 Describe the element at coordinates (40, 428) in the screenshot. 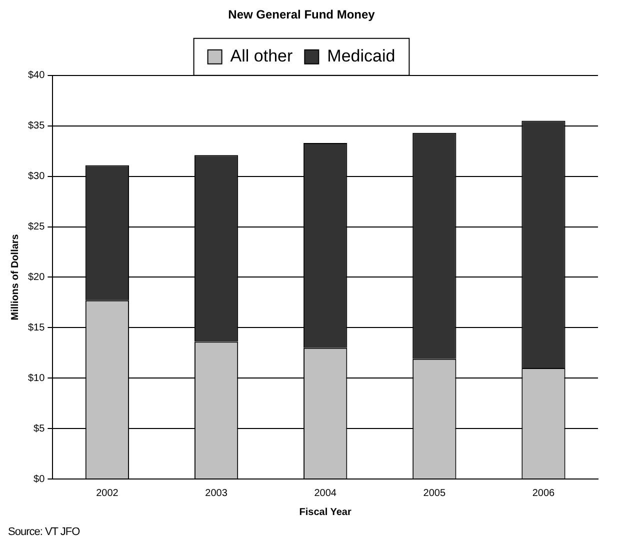

I see `y-tick-label: $5` at that location.